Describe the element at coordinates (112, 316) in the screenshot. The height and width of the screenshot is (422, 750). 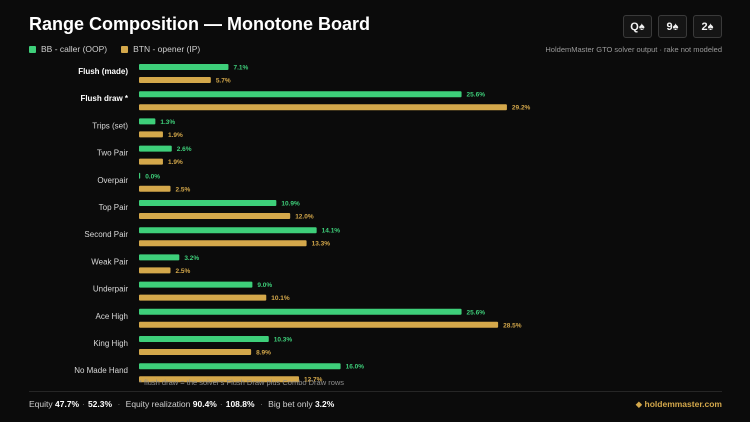
I see `category-label: Ace High` at that location.